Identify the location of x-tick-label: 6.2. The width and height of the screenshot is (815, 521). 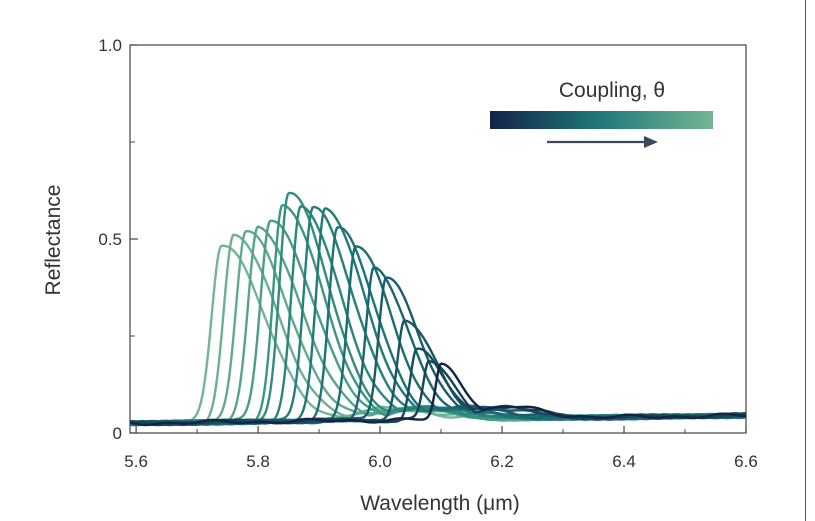
(502, 461).